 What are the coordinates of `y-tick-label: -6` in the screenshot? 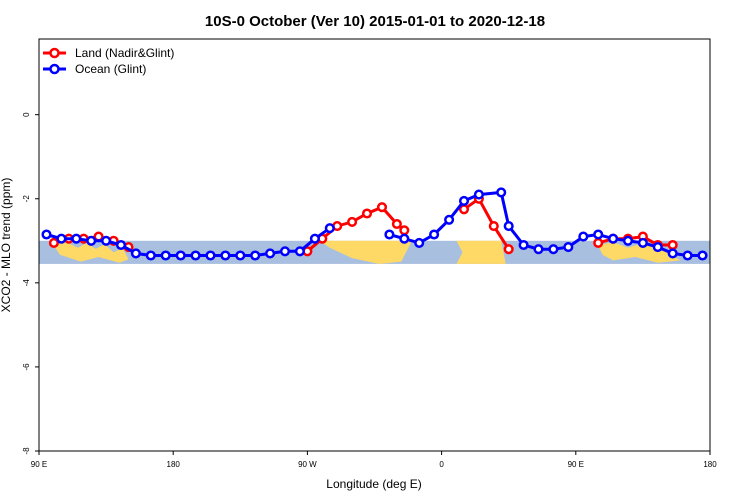 It's located at (26, 367).